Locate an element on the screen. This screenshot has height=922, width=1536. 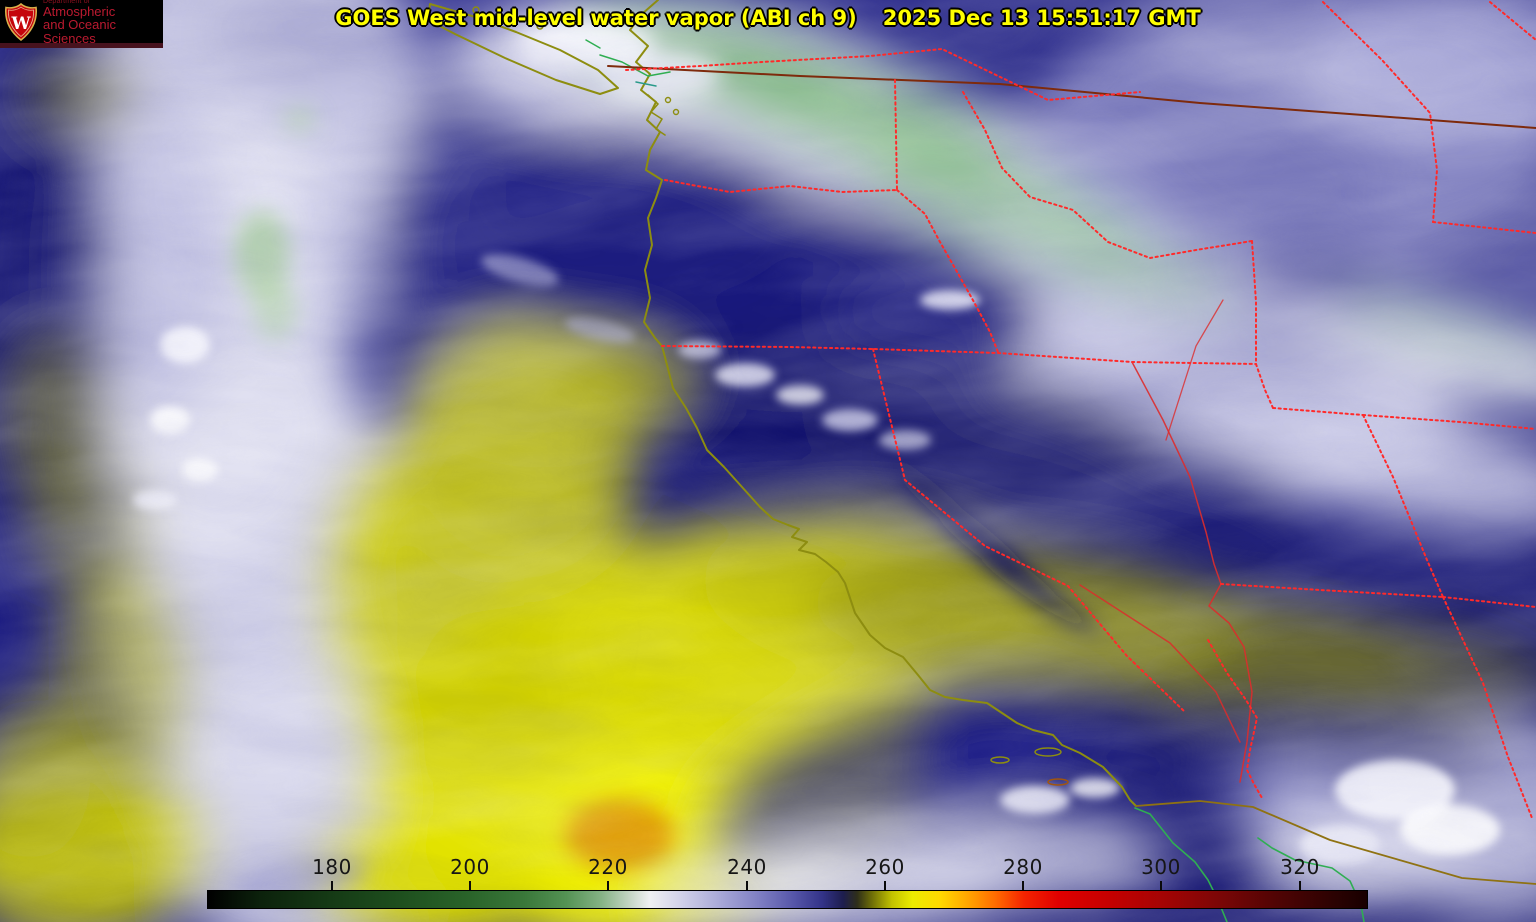
logo-underline is located at coordinates (81, 45).